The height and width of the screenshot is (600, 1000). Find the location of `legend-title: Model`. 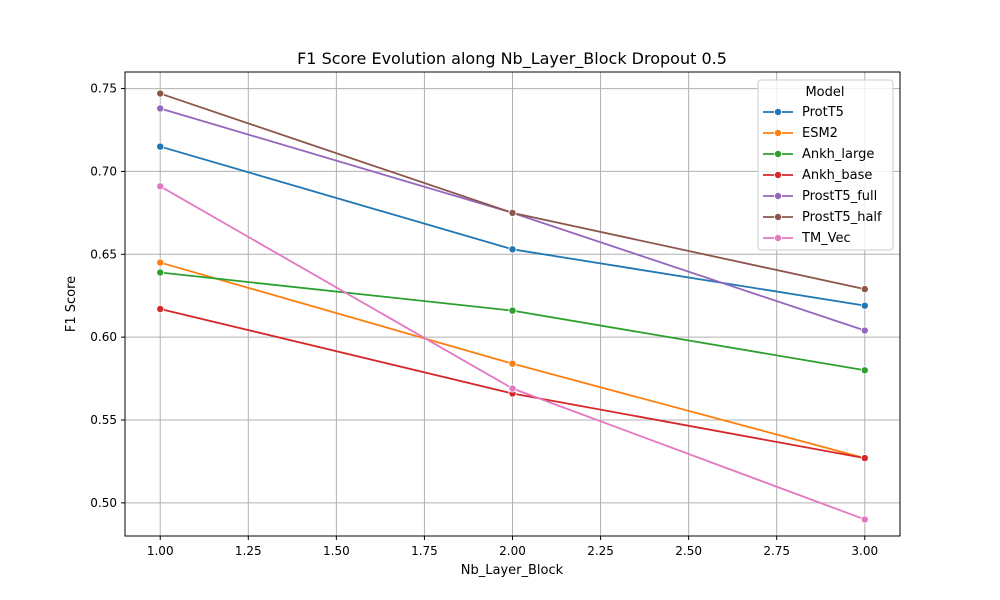

legend-title: Model is located at coordinates (824, 92).